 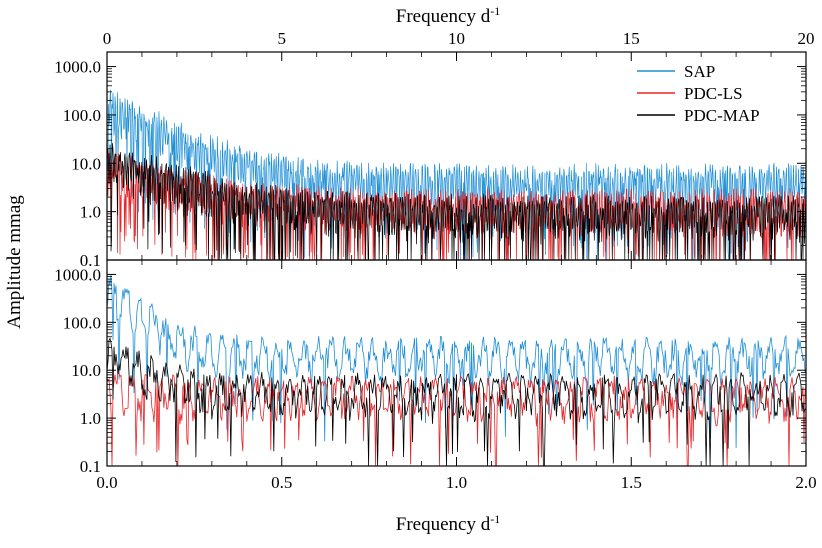 What do you see at coordinates (281, 482) in the screenshot?
I see `x-tick-label: 0.5` at bounding box center [281, 482].